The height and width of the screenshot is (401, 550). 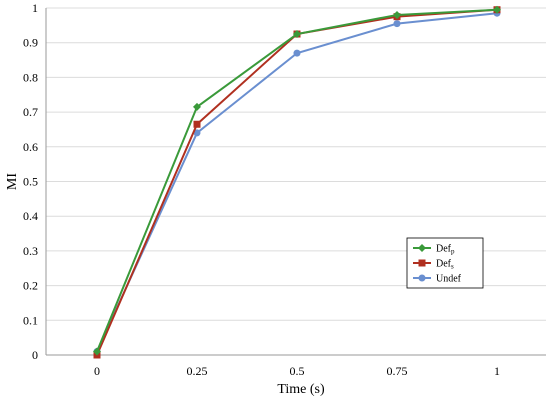 I want to click on y-tick-label: 0.3, so click(x=30, y=251).